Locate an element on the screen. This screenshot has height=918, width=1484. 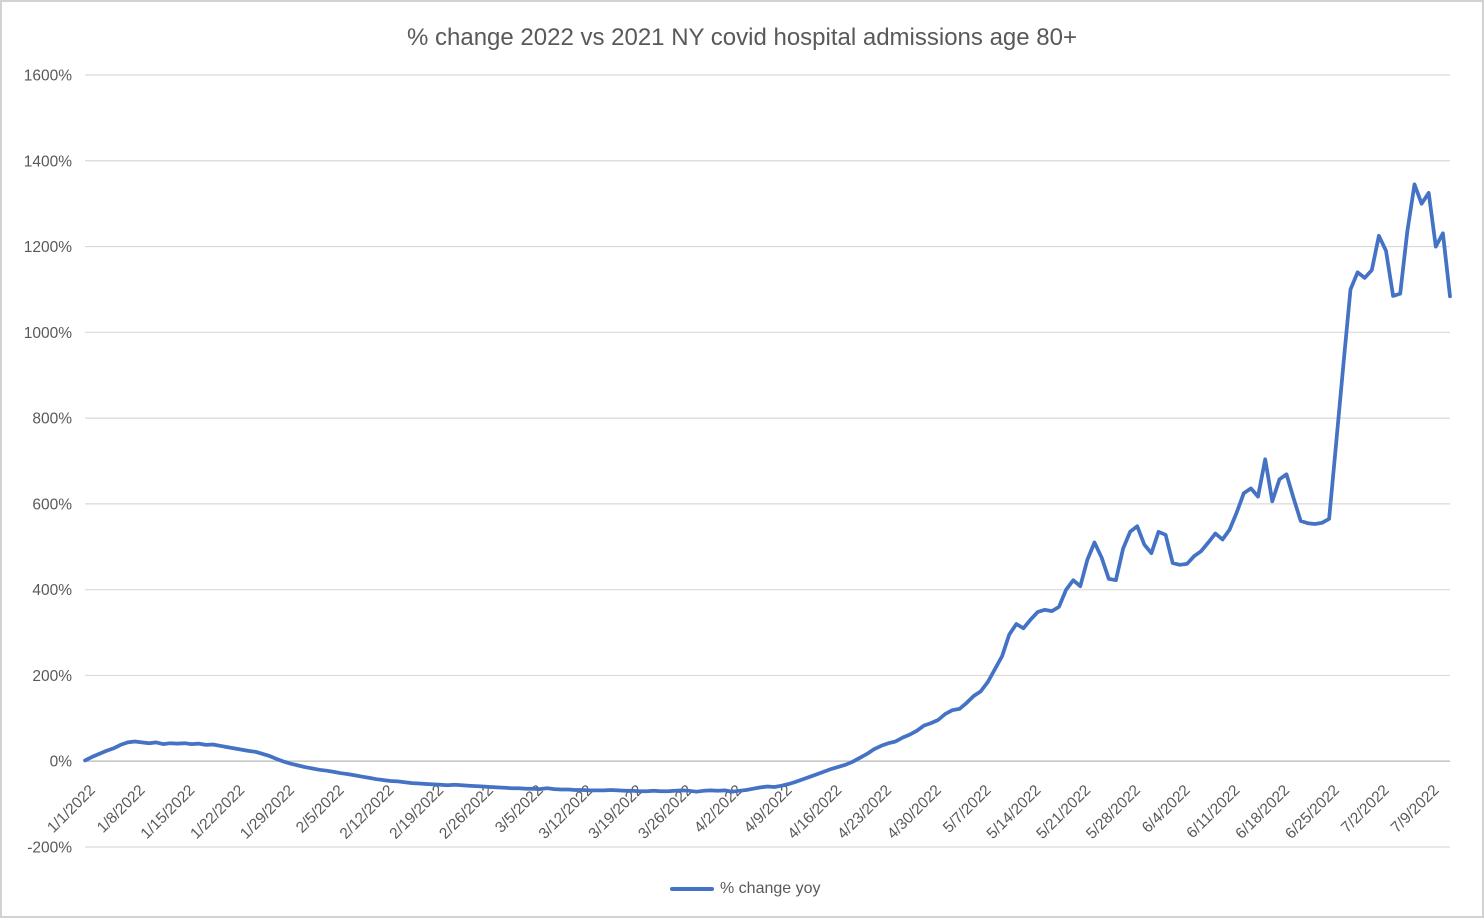
y-axis-label: 1600% is located at coordinates (48, 76).